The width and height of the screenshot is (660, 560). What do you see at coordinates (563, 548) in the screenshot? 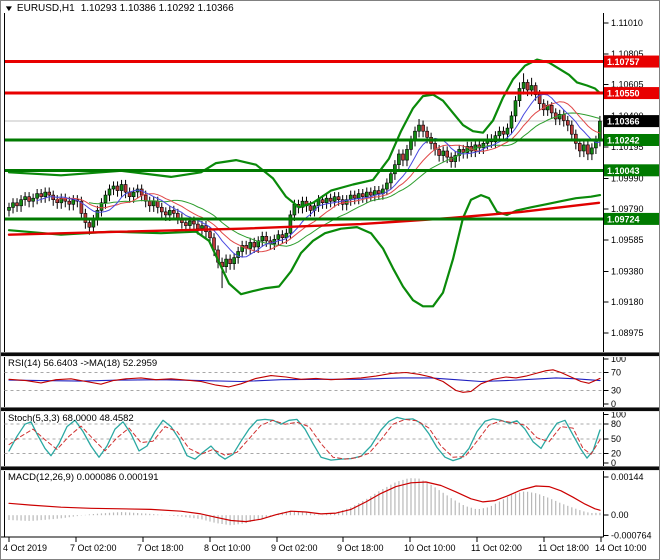
I see `time-tick-label: 11 Oct 18:00` at bounding box center [563, 548].